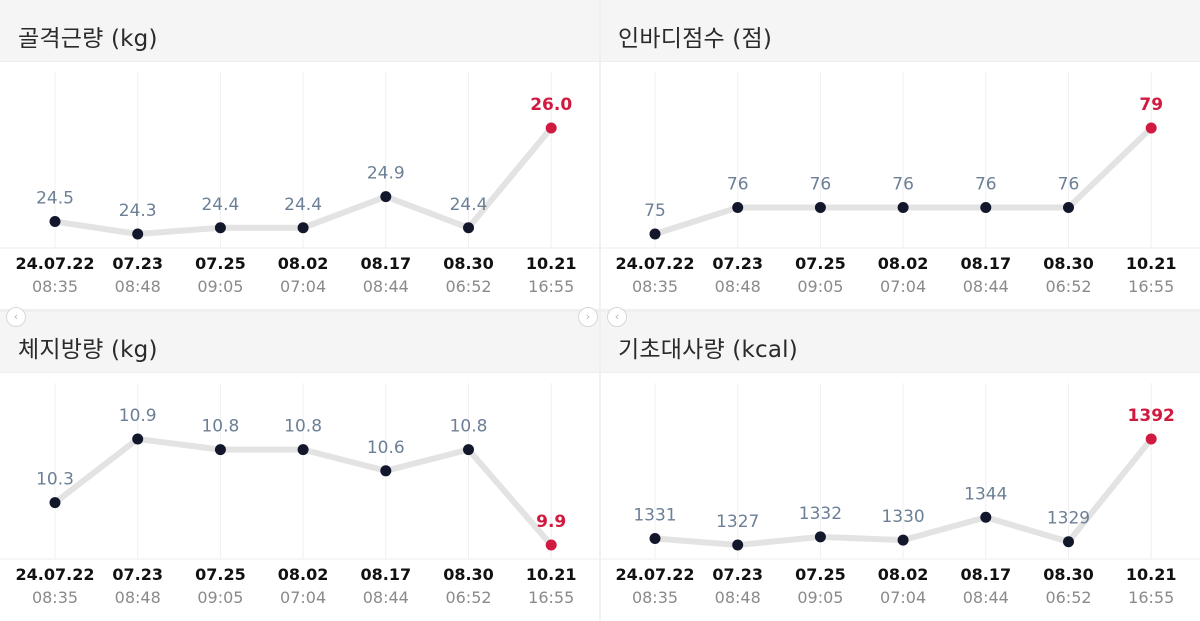  What do you see at coordinates (900, 342) in the screenshot?
I see `panel-header: 기초대사량 (kcal)` at bounding box center [900, 342].